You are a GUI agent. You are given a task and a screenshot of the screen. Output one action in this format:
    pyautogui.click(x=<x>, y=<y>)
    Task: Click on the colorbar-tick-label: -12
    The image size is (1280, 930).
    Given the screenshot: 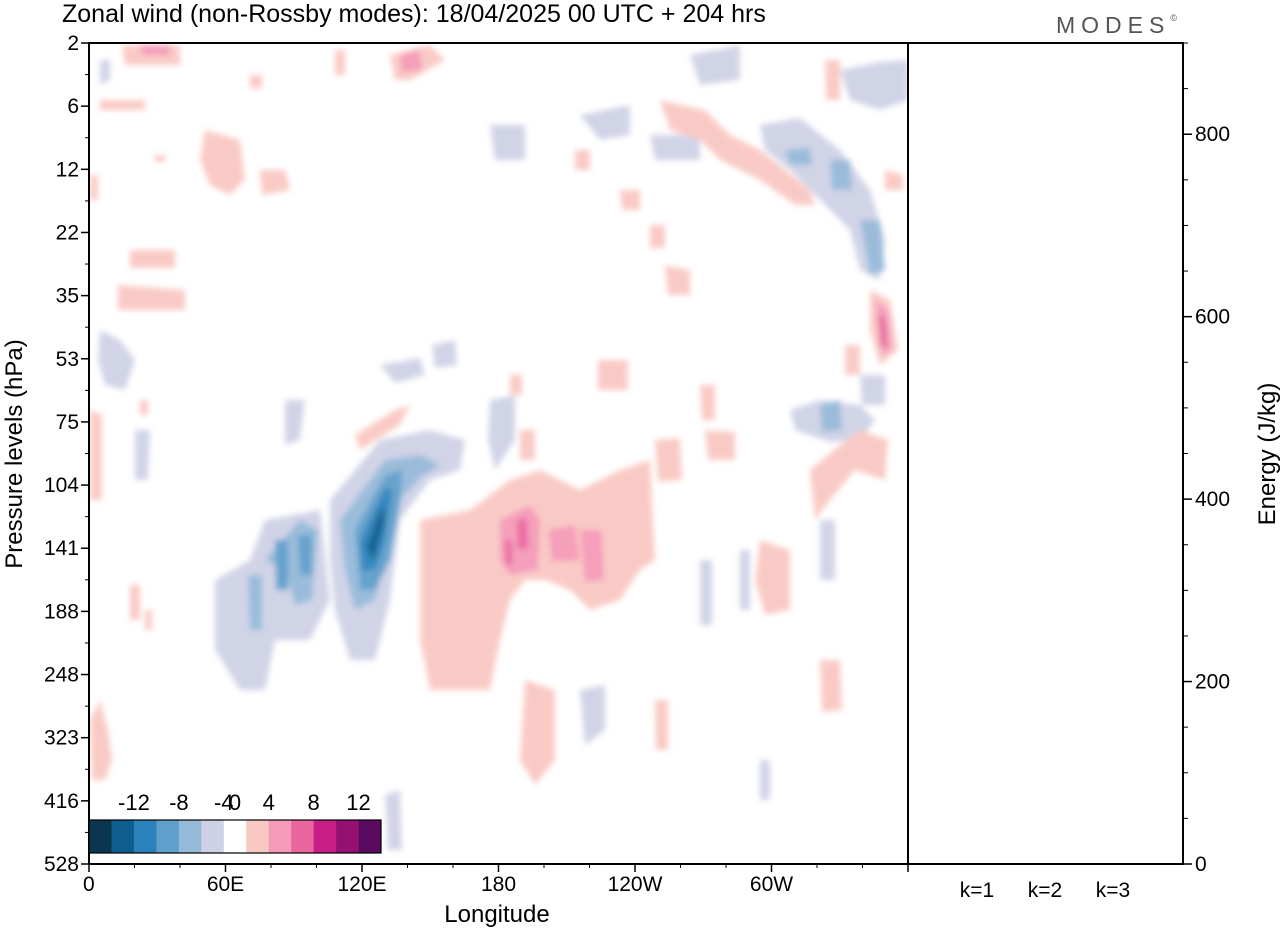 What is the action you would take?
    pyautogui.click(x=134, y=802)
    